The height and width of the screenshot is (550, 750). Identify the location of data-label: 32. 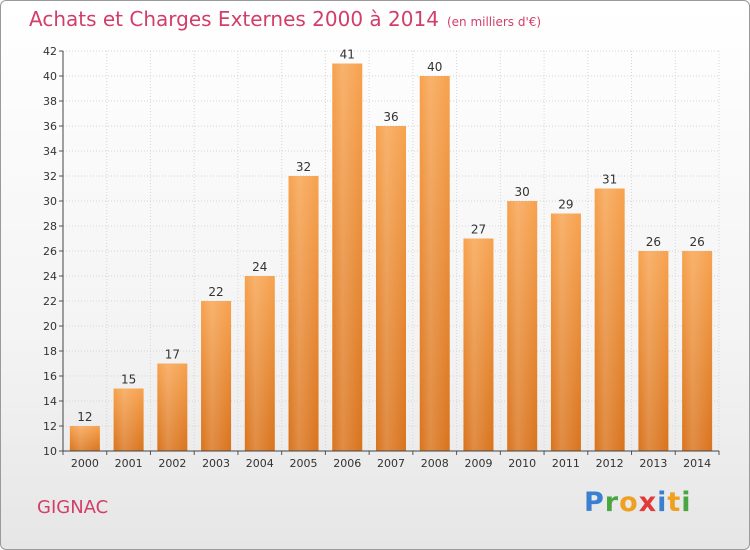
(303, 167).